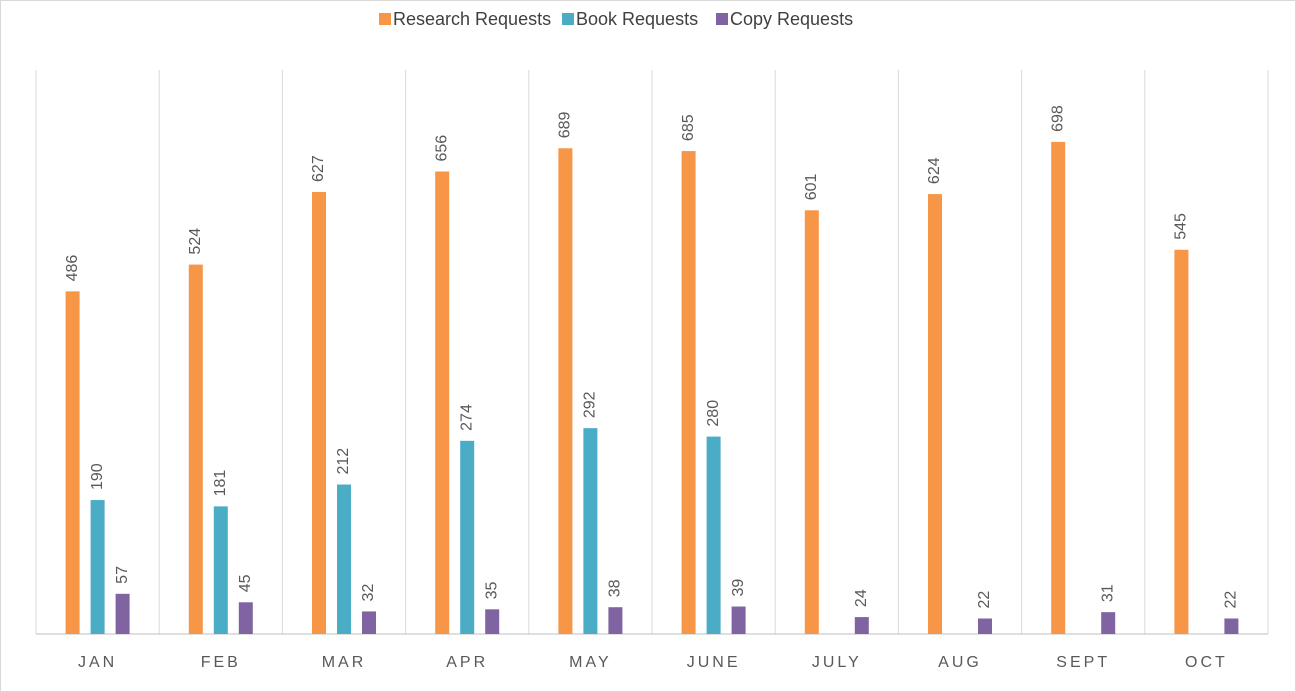 The height and width of the screenshot is (692, 1296). Describe the element at coordinates (565, 124) in the screenshot. I see `data-label: 689` at that location.